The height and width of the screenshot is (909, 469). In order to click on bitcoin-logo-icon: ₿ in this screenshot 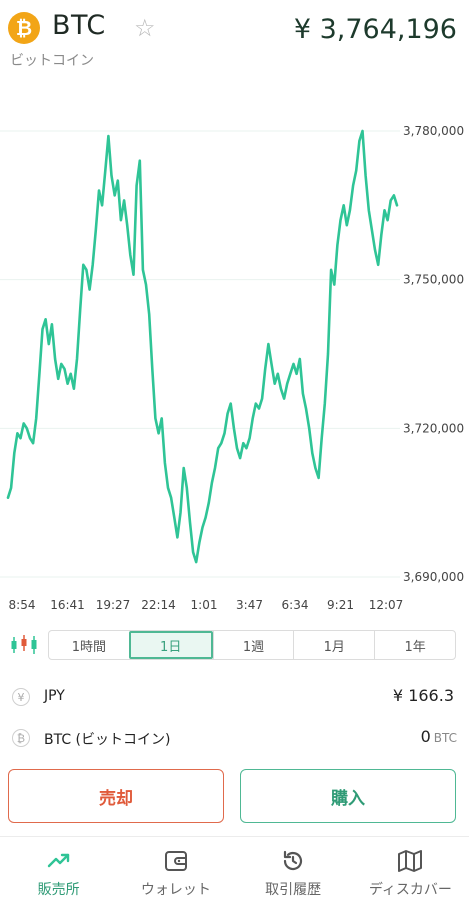, I will do `click(24, 28)`.